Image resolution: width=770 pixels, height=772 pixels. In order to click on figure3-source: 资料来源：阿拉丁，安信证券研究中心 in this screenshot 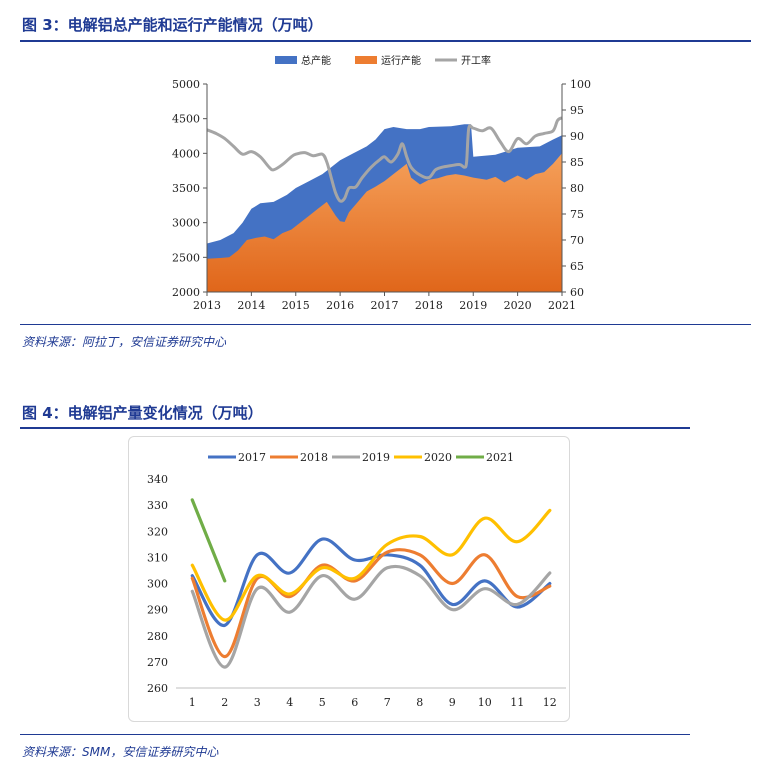, I will do `click(124, 342)`.